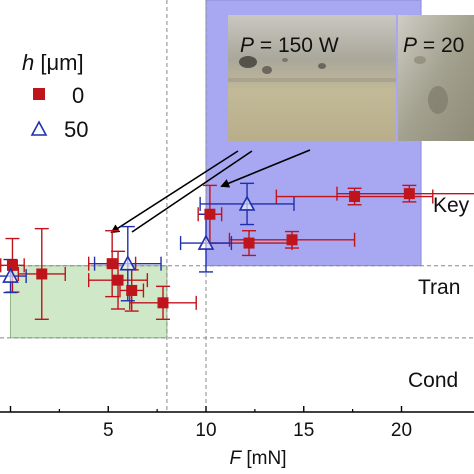 Image resolution: width=474 pixels, height=474 pixels. I want to click on point-s0-p9, so click(355, 197).